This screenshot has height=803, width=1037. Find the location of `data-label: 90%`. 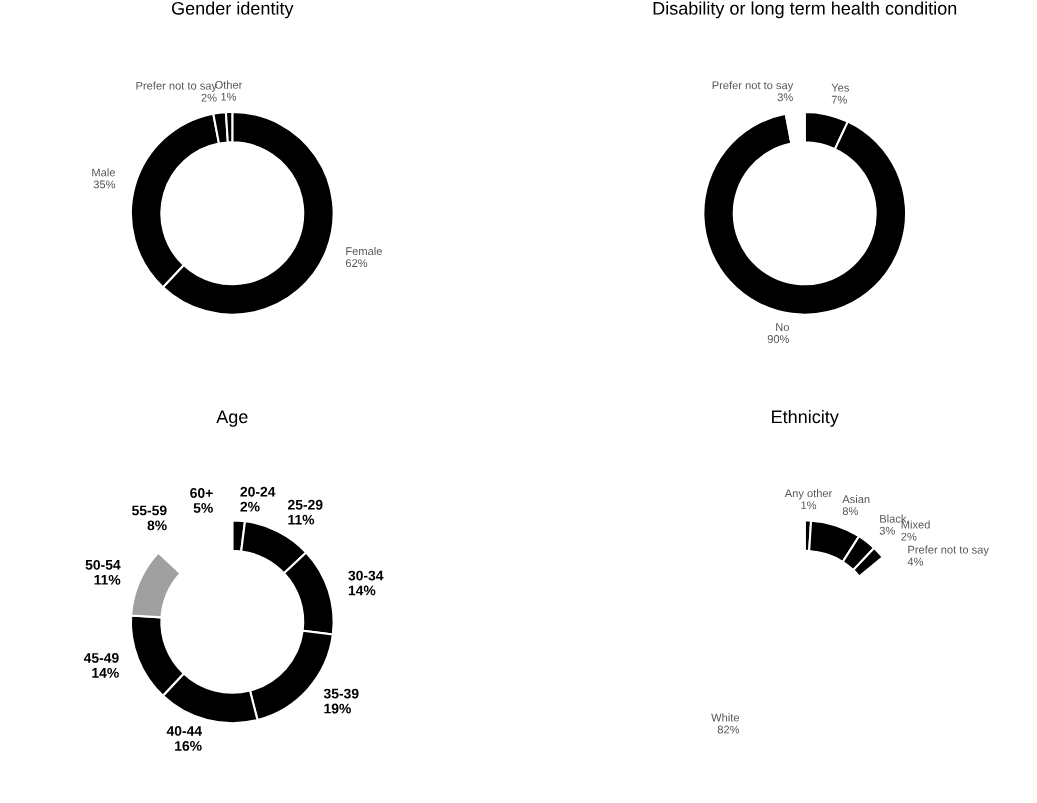

data-label: 90% is located at coordinates (778, 339).